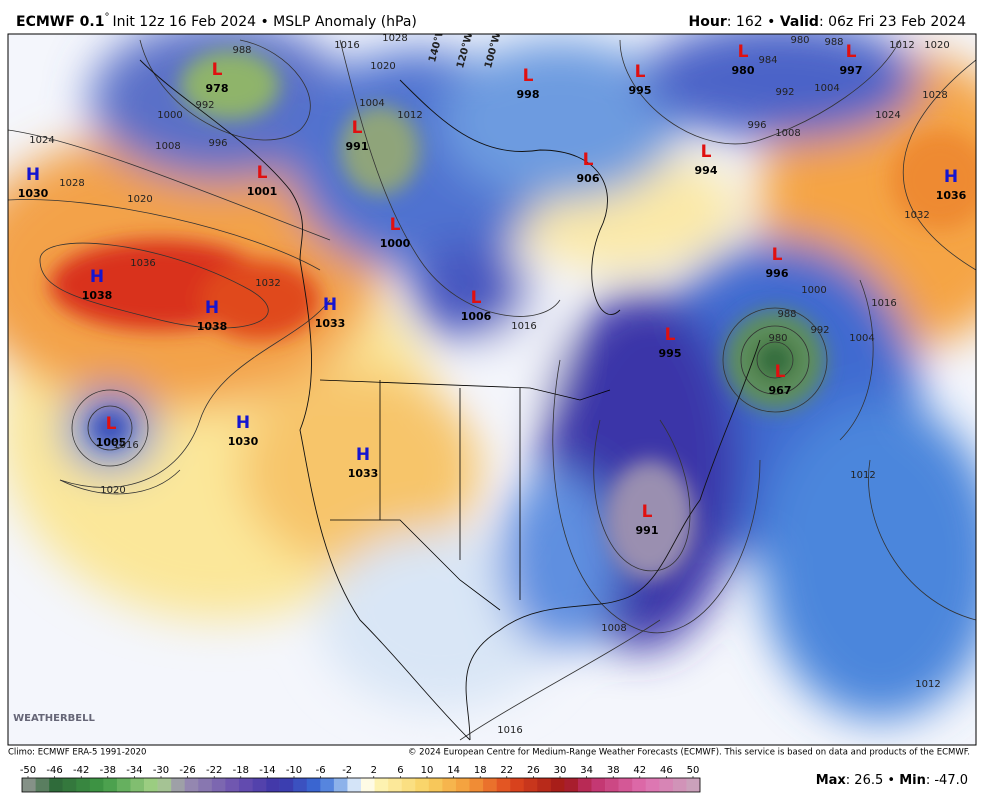 This screenshot has width=984, height=808. I want to click on center-pressure: 1006, so click(476, 316).